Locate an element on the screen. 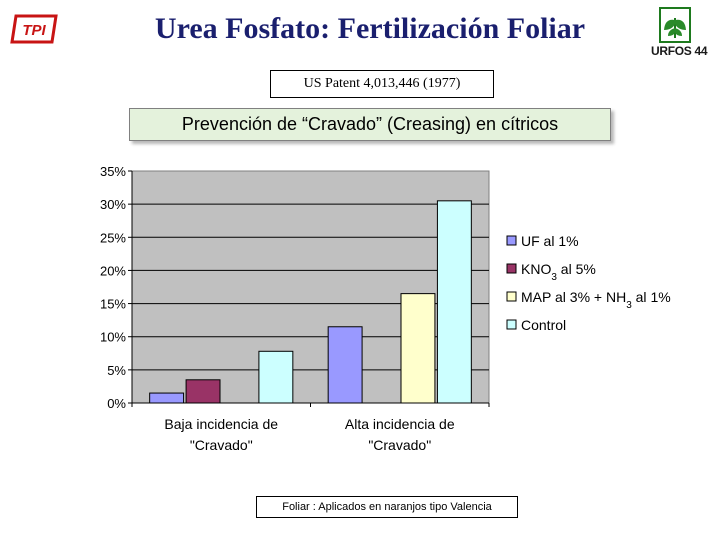 The width and height of the screenshot is (720, 540). legend-label: KNO3 al 5% is located at coordinates (558, 272).